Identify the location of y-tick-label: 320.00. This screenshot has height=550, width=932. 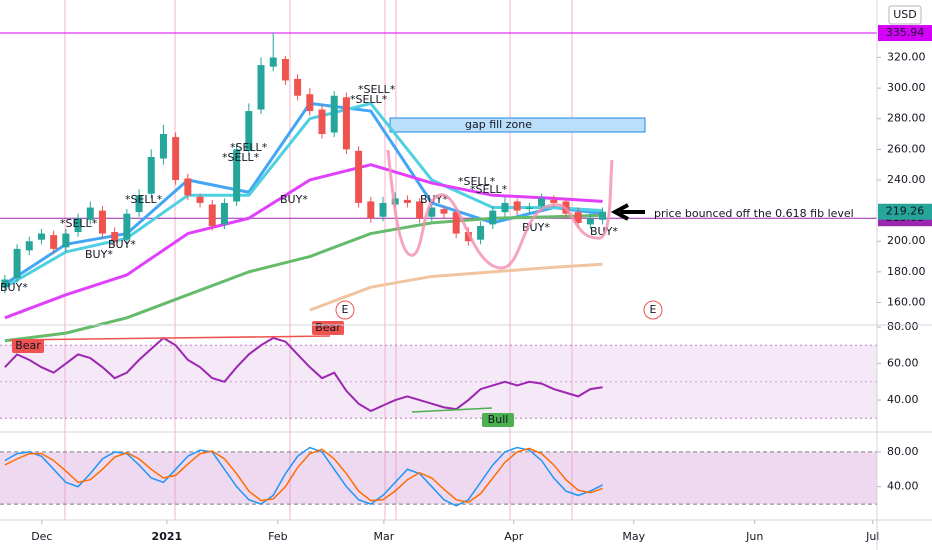
(906, 56).